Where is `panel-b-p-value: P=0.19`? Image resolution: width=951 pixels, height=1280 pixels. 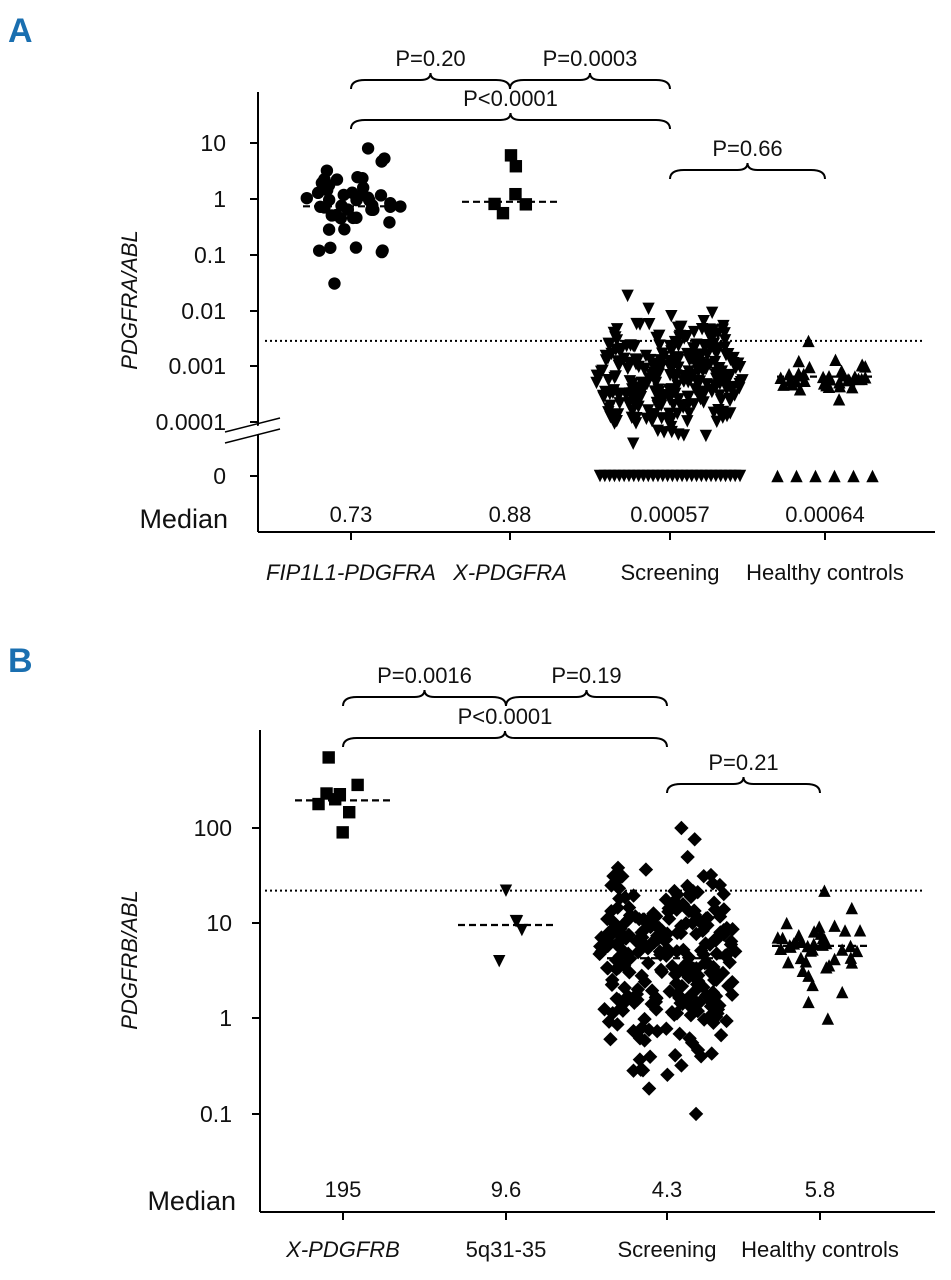 panel-b-p-value: P=0.19 is located at coordinates (586, 675).